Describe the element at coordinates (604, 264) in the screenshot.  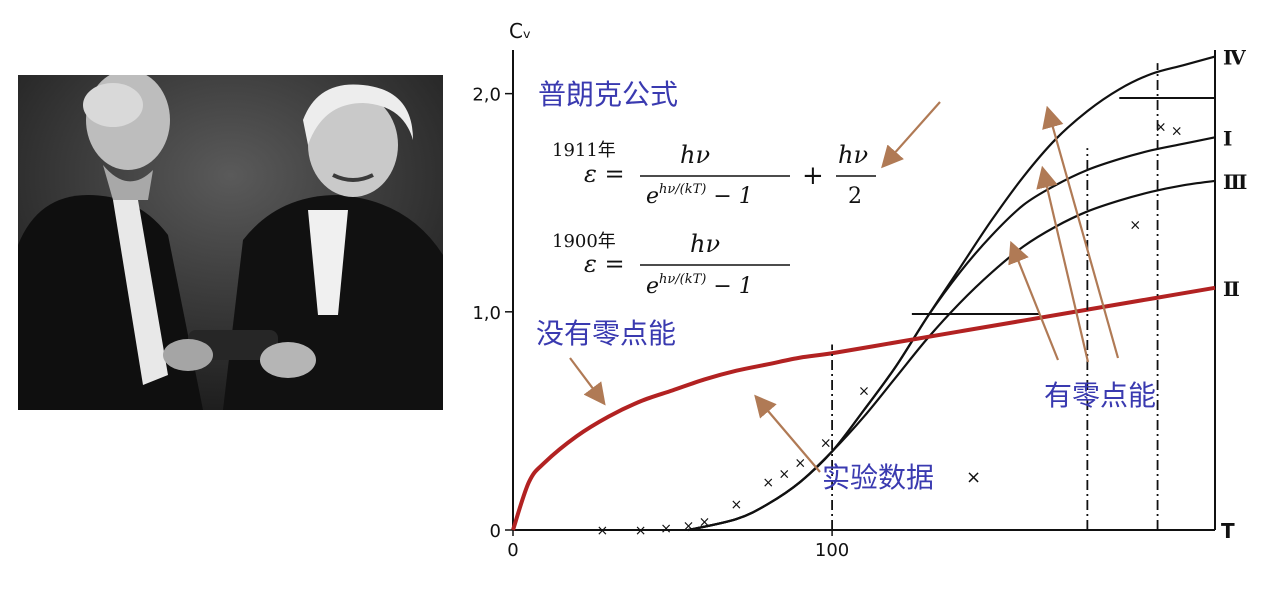
I see `formula-1900-epsilon: ε =` at that location.